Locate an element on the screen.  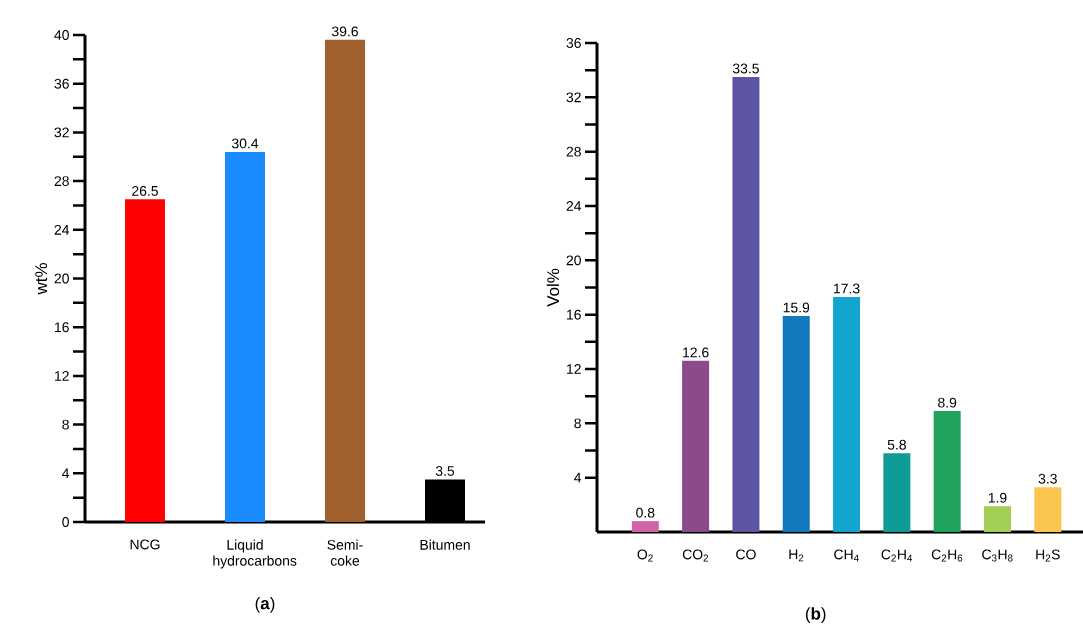
data-label: 17.3 is located at coordinates (847, 288).